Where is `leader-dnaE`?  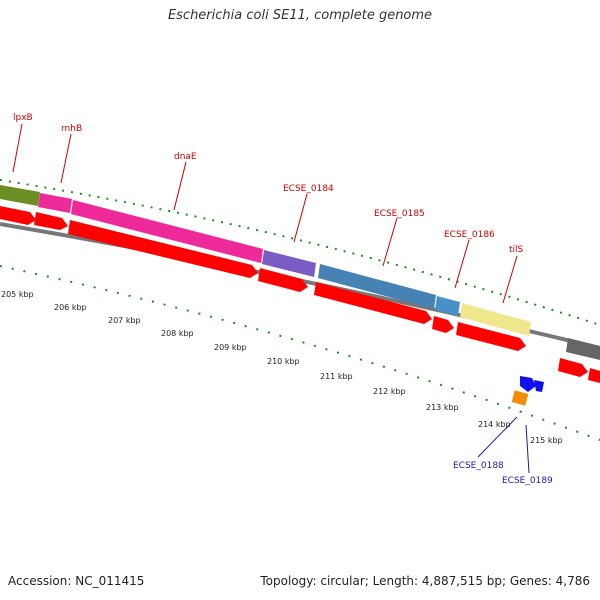
leader-dnaE is located at coordinates (180, 186).